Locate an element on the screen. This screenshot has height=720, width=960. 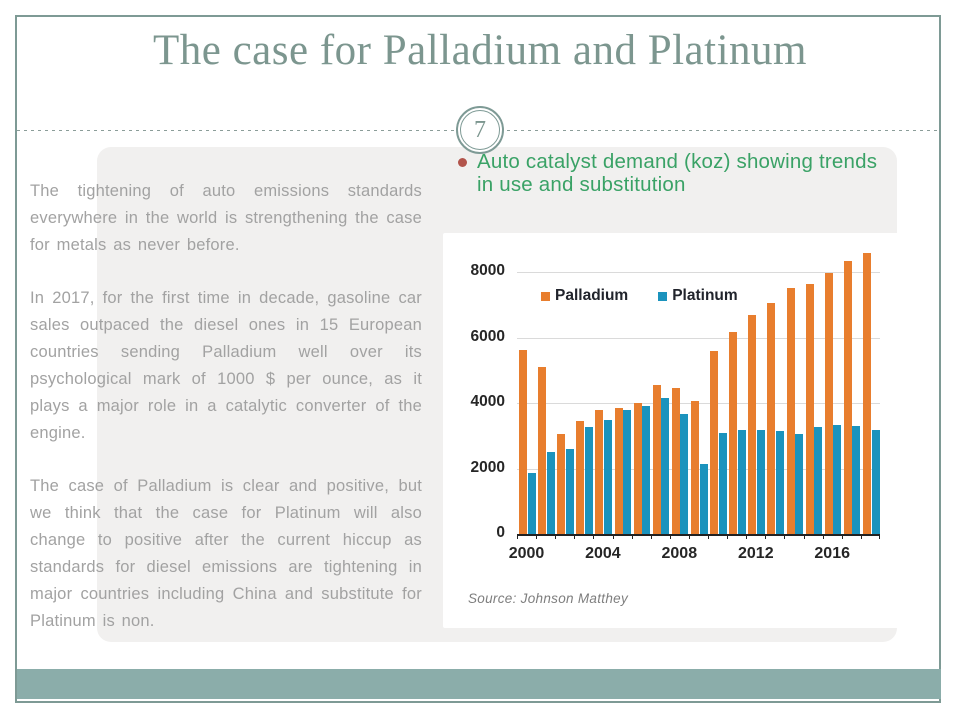
bar-platinum-2003 is located at coordinates (588, 480).